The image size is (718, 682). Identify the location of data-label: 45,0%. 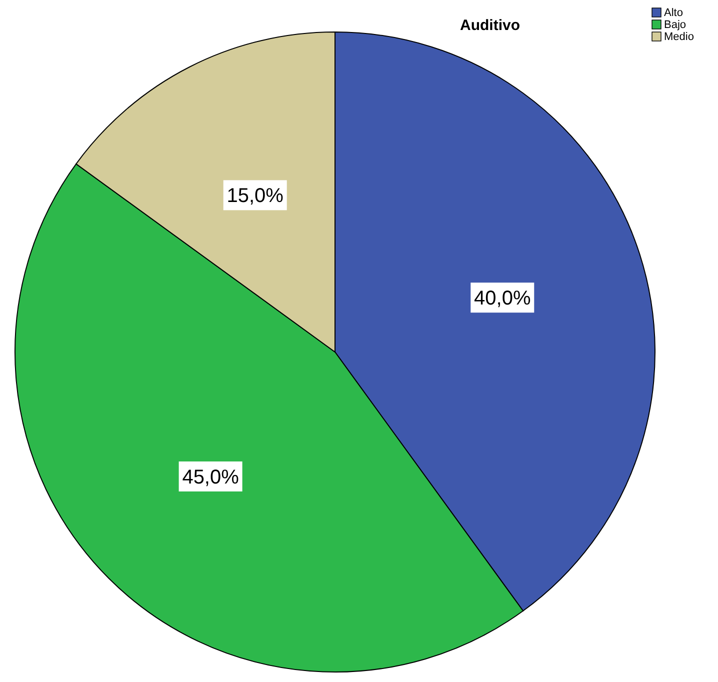
(211, 477).